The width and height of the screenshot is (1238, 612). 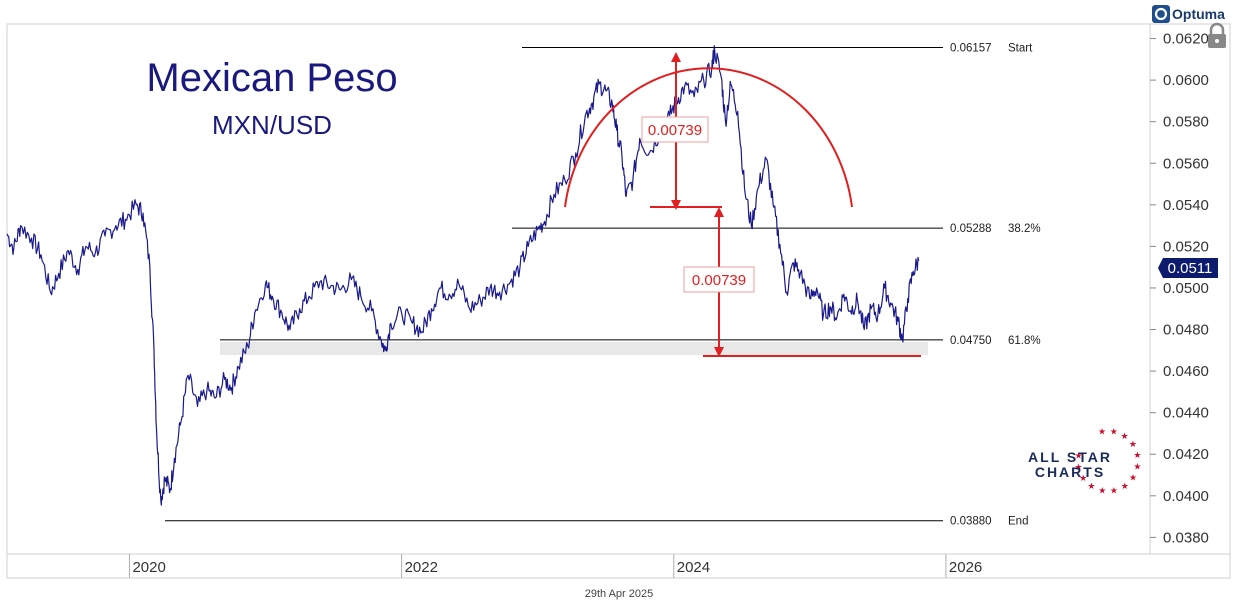 I want to click on y-tick-label: 0.0600, so click(x=1186, y=80).